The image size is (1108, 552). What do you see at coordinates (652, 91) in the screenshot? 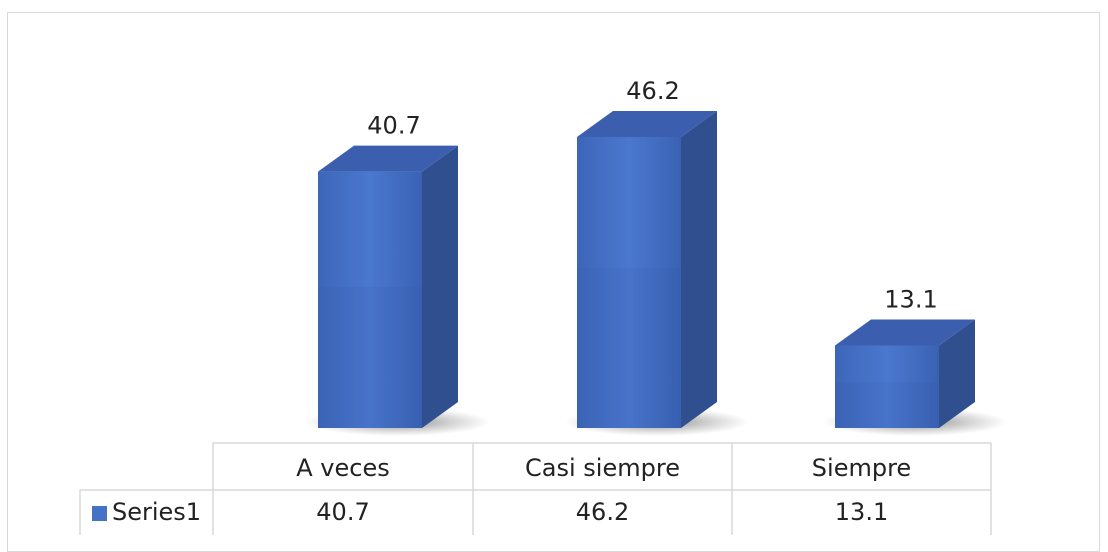
I see `data-label: 46.2` at bounding box center [652, 91].